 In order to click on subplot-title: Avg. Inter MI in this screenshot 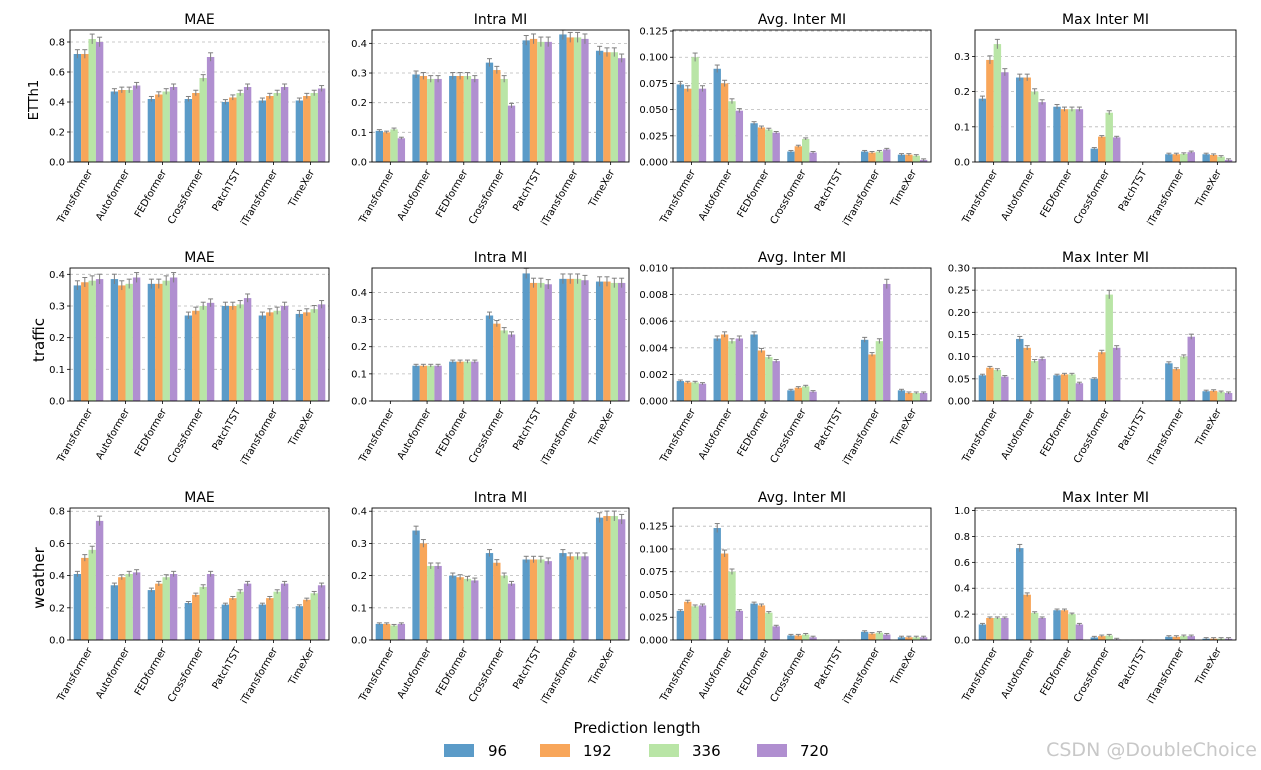, I will do `click(802, 498)`.